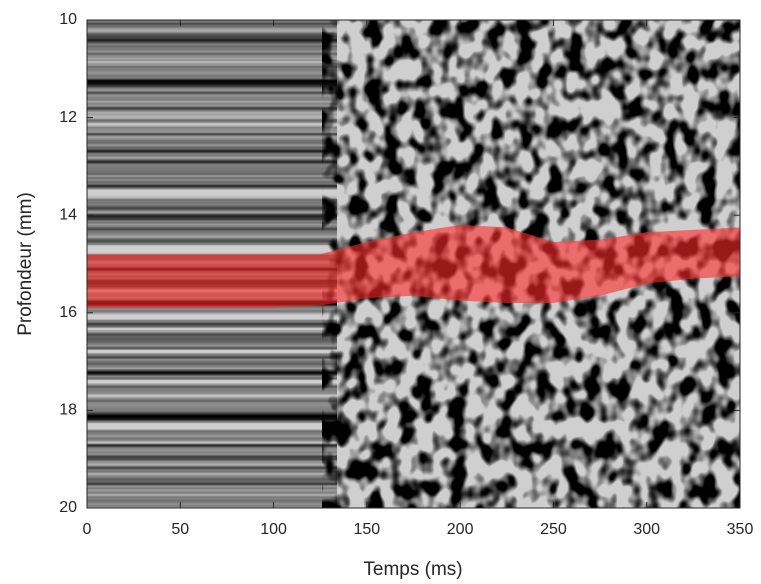 The width and height of the screenshot is (761, 584). Describe the element at coordinates (68, 312) in the screenshot. I see `y-tick-label: 16` at that location.